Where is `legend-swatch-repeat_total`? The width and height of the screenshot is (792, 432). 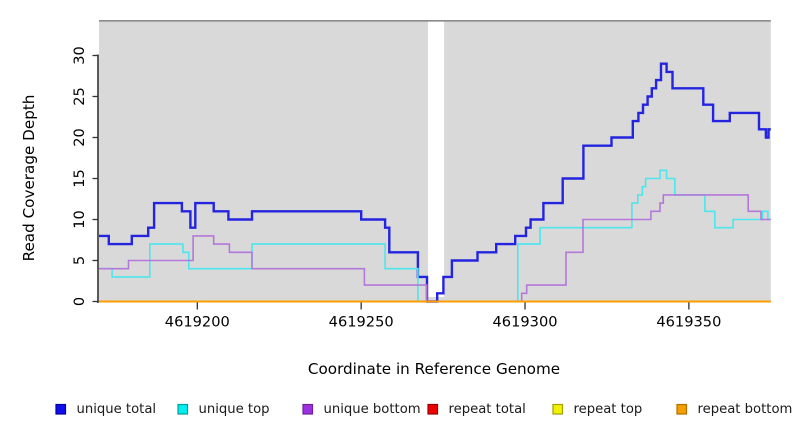 legend-swatch-repeat_total is located at coordinates (433, 409).